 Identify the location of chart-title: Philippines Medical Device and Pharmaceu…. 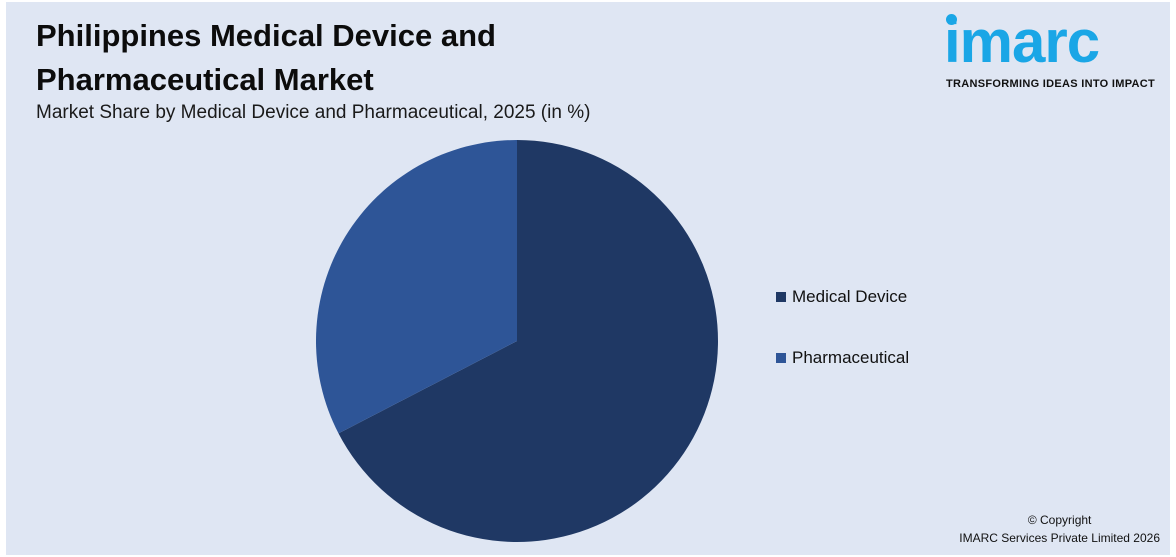
(266, 57).